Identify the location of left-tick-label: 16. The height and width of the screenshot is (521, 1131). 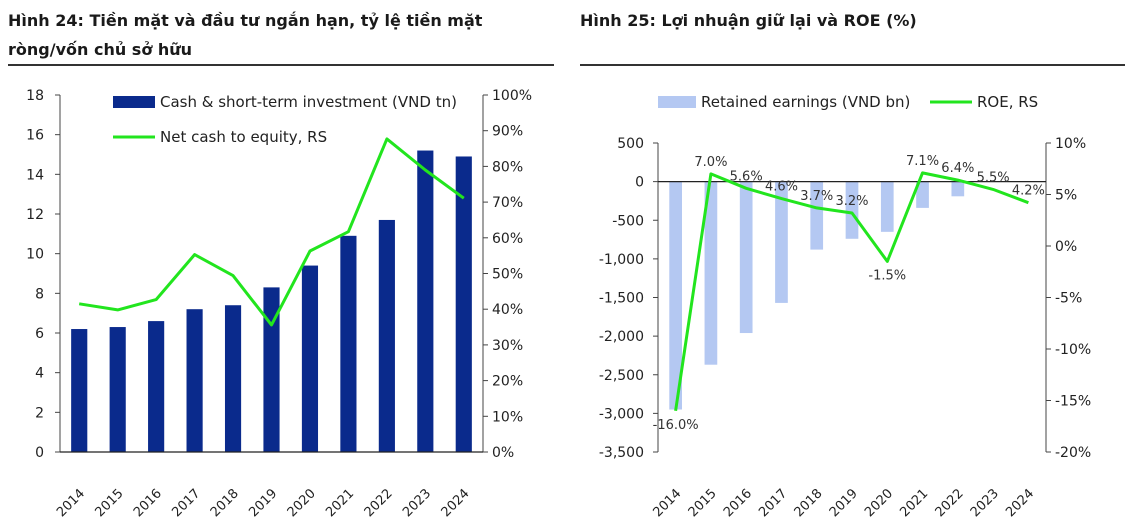
(35, 136).